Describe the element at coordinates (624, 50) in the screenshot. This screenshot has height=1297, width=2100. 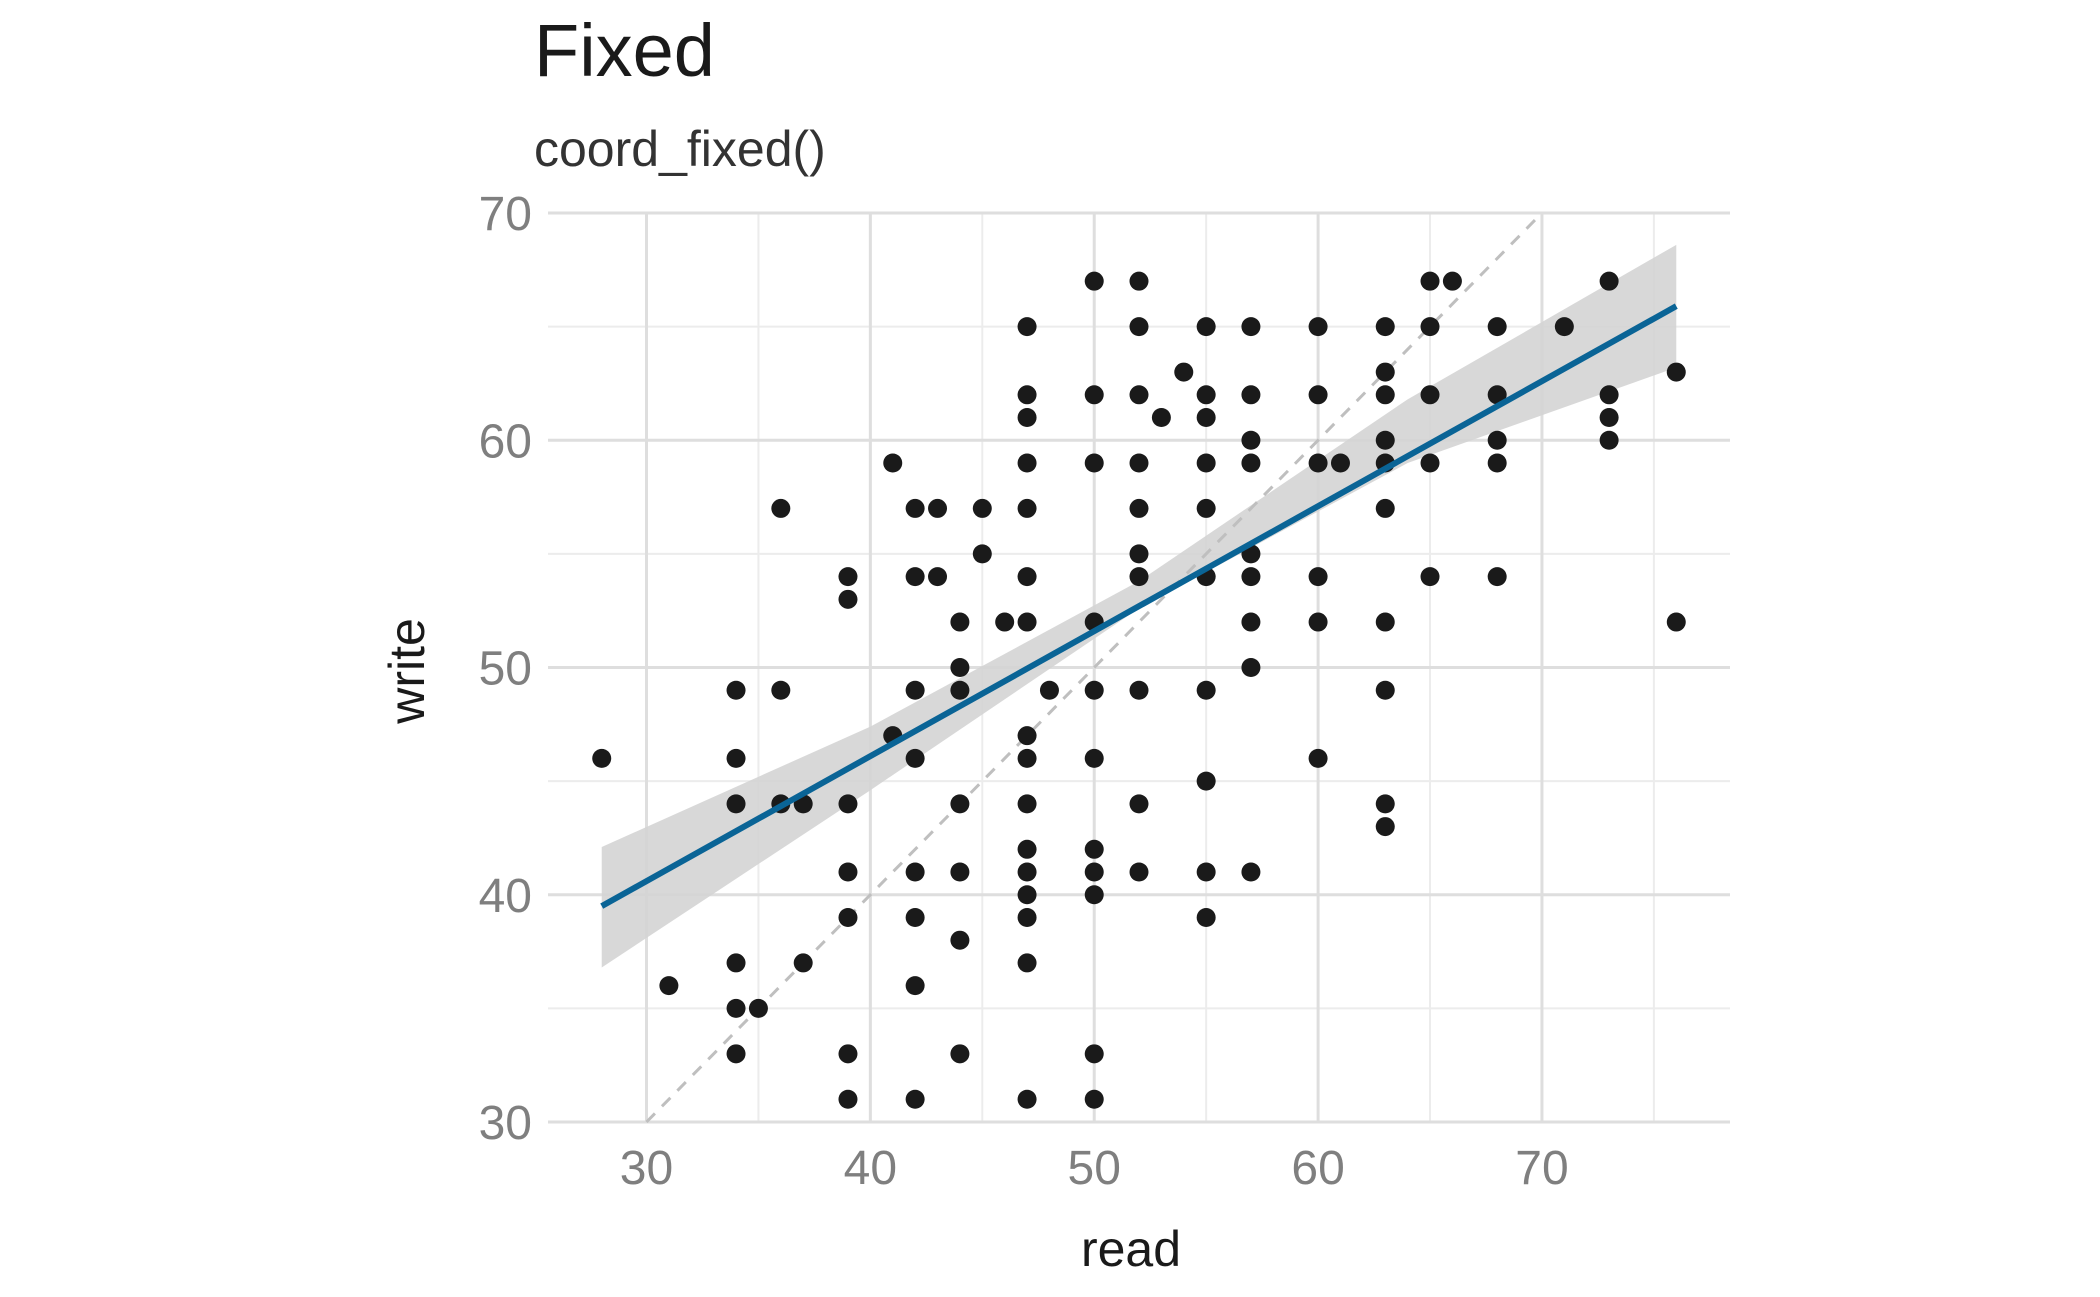
I see `chart-title: Fixed` at that location.